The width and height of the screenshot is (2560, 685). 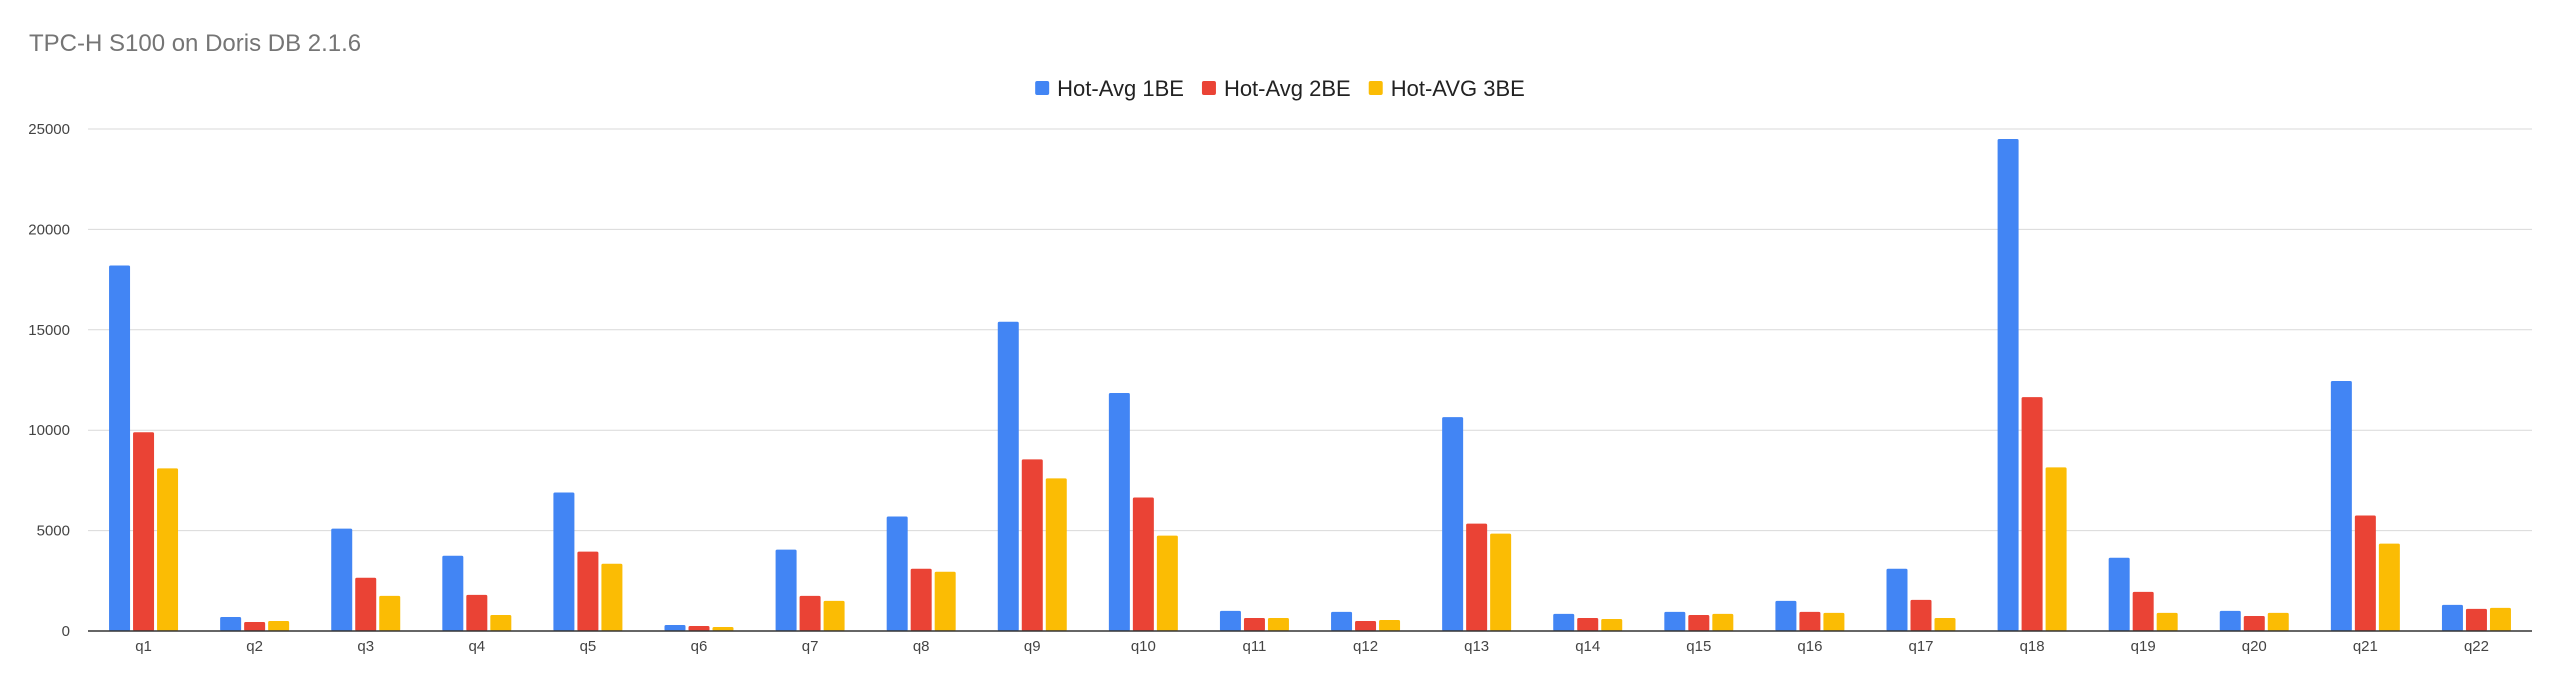 What do you see at coordinates (2254, 646) in the screenshot?
I see `x-tick-label: q20` at bounding box center [2254, 646].